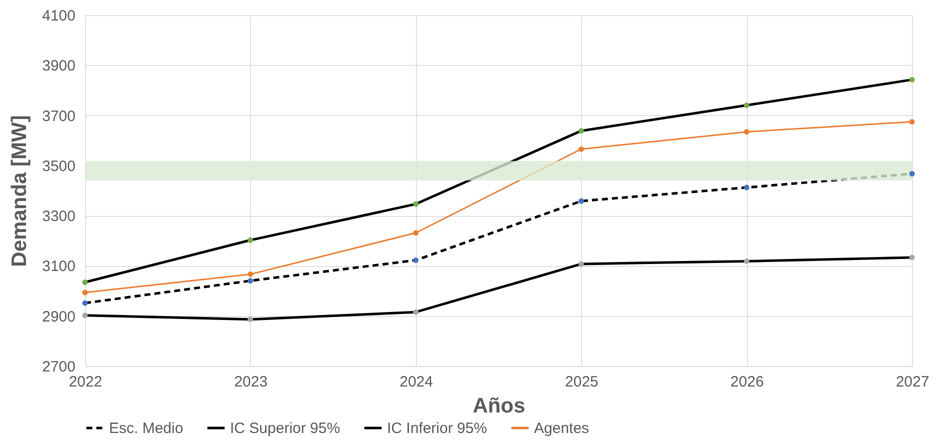  Describe the element at coordinates (59, 267) in the screenshot. I see `y-tick-label: 3100` at that location.